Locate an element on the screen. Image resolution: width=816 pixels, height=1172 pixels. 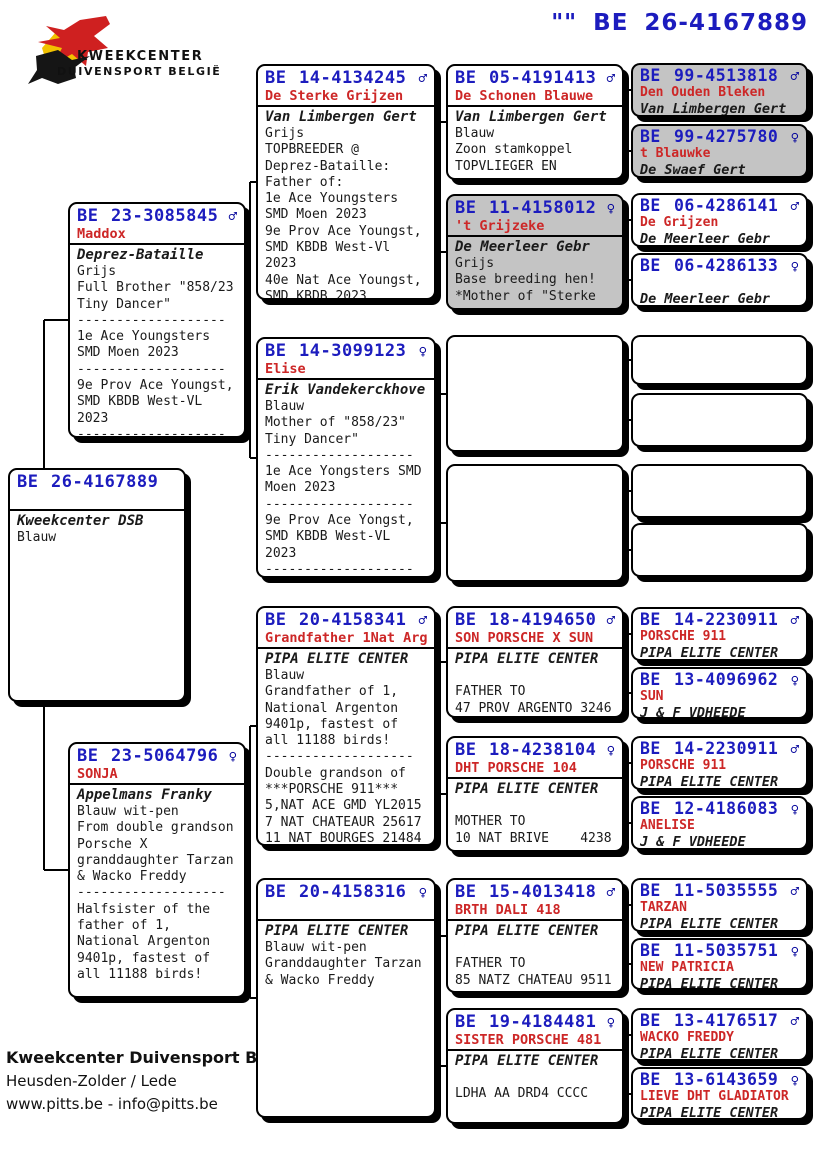
pigeon-name: 't Grijzeke is located at coordinates (500, 226).